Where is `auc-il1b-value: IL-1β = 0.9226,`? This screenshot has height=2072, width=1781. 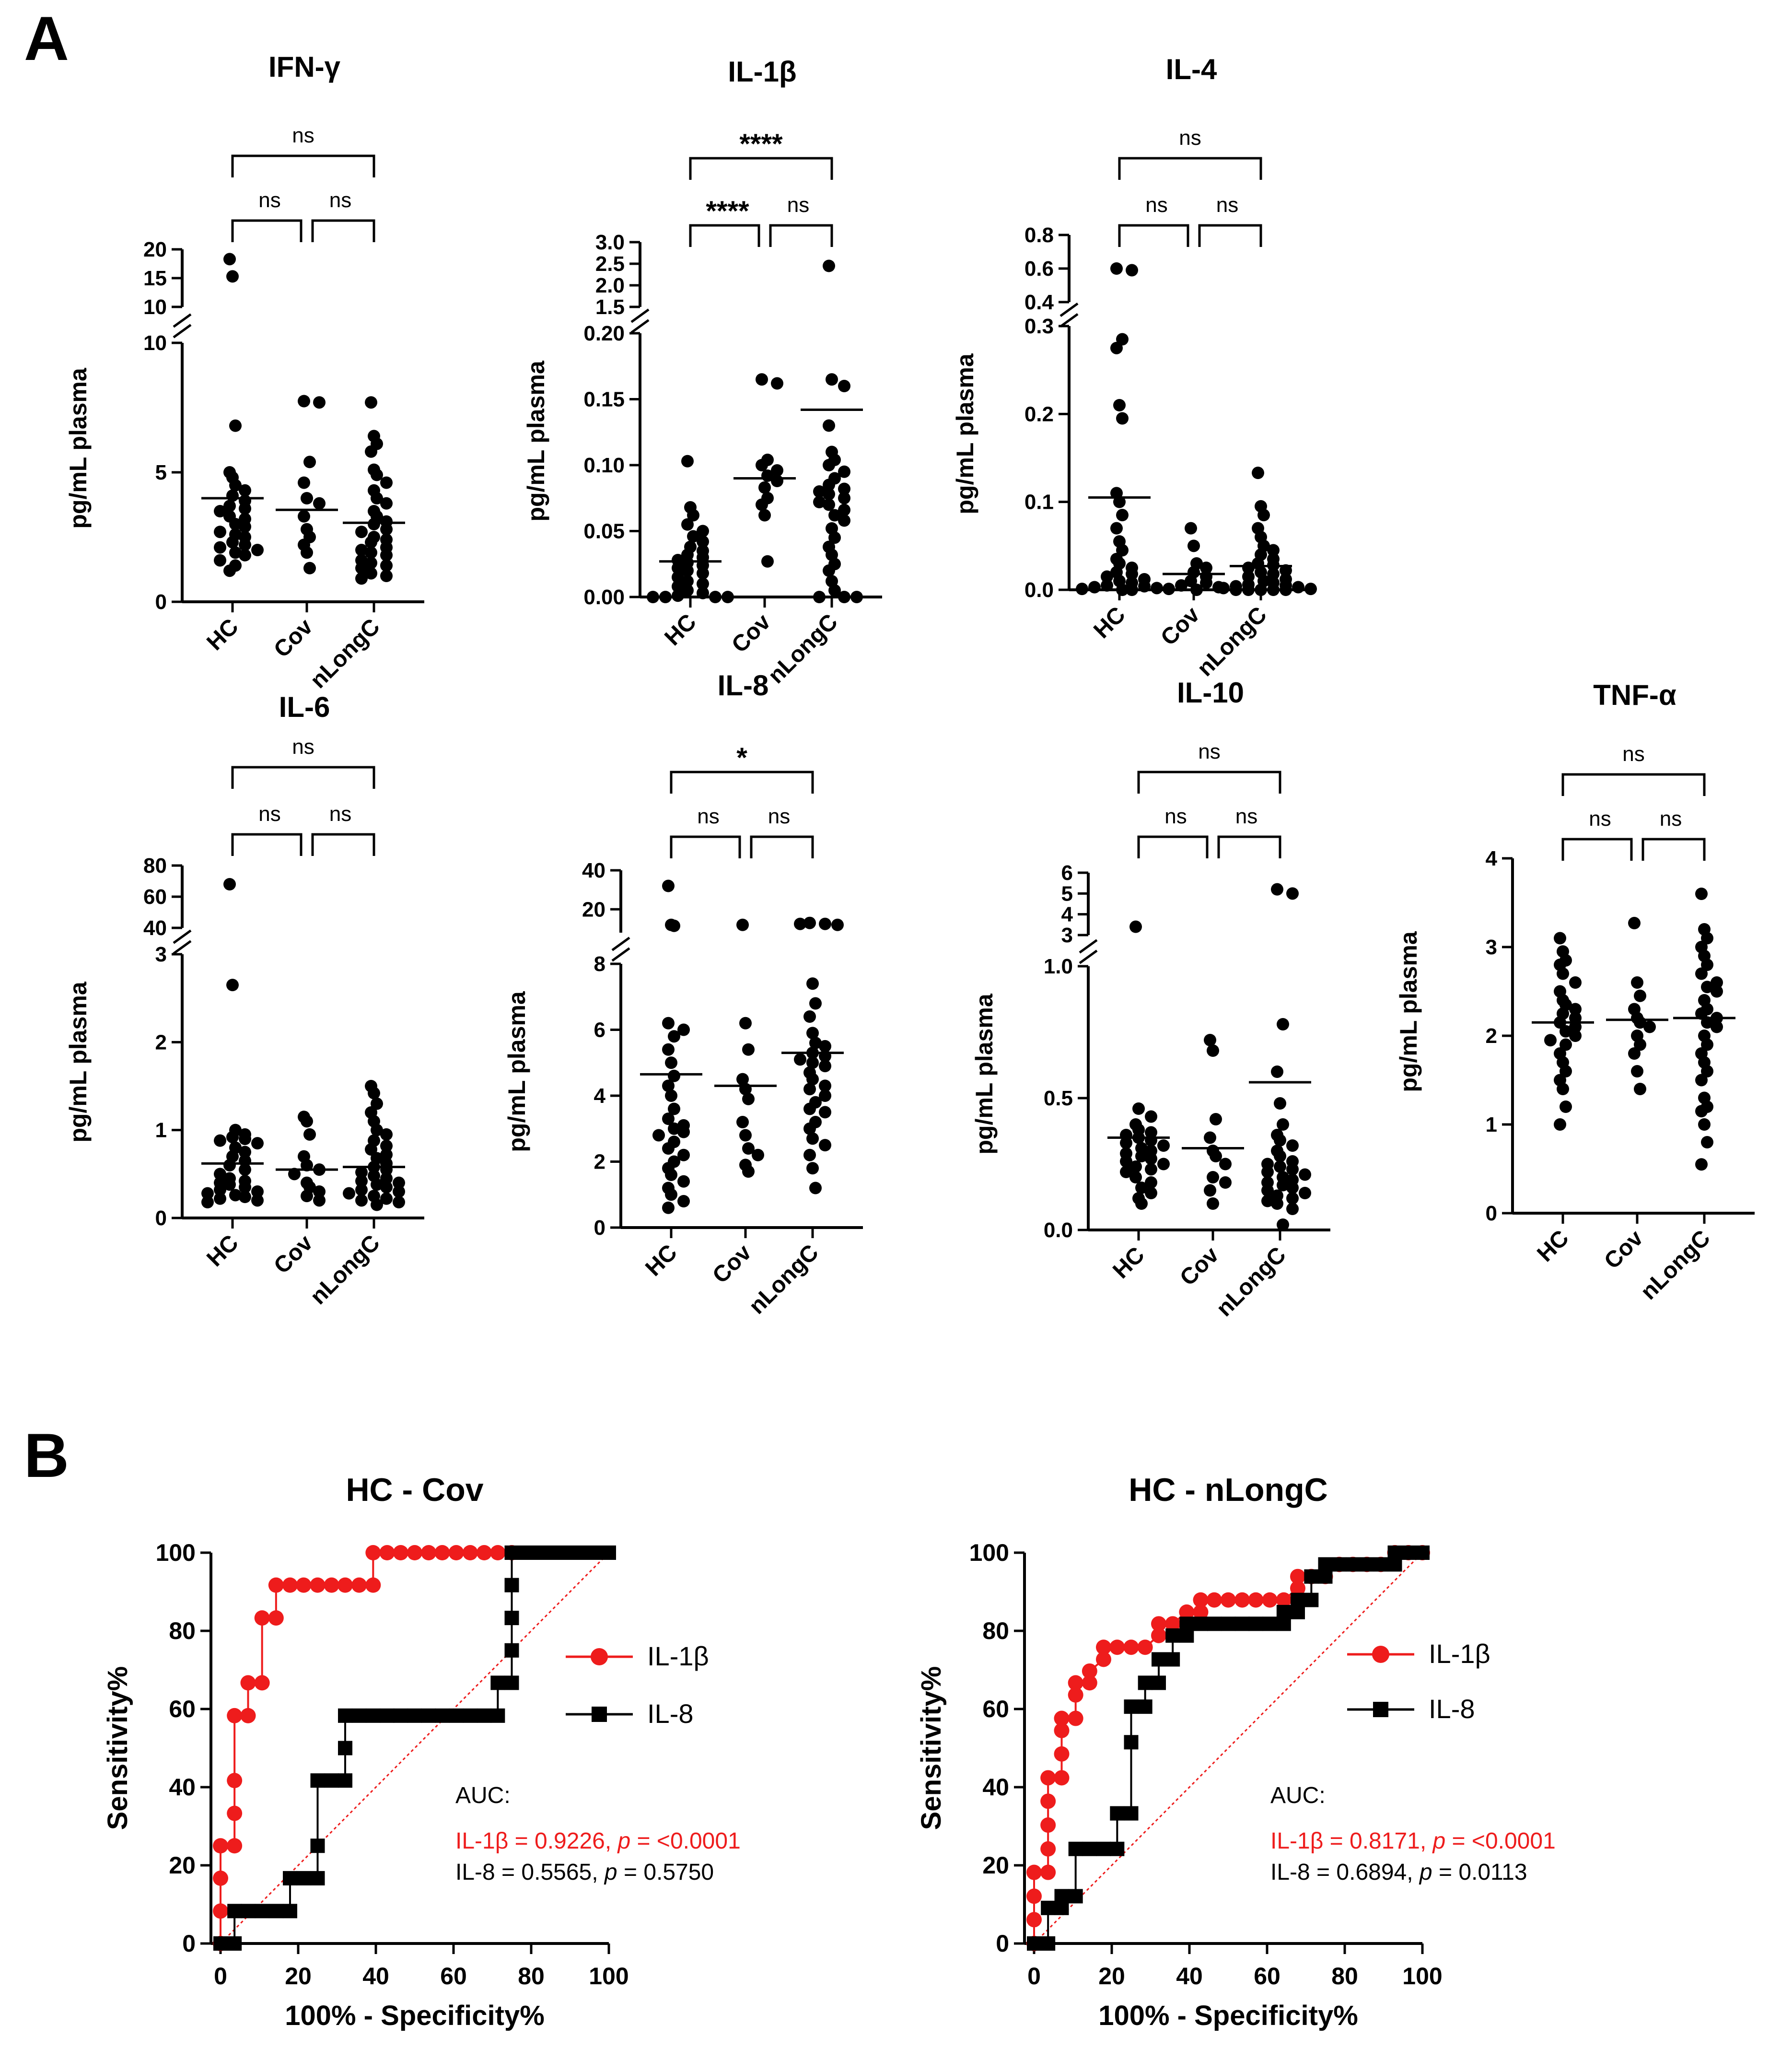 auc-il1b-value: IL-1β = 0.9226, is located at coordinates (537, 1841).